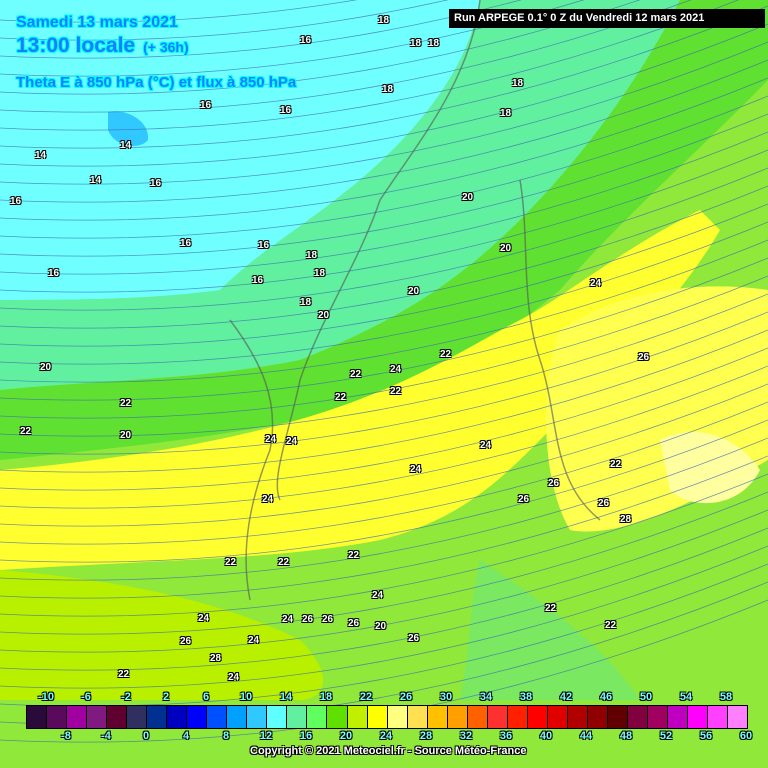  What do you see at coordinates (126, 697) in the screenshot?
I see `legend-label-top: -2` at bounding box center [126, 697].